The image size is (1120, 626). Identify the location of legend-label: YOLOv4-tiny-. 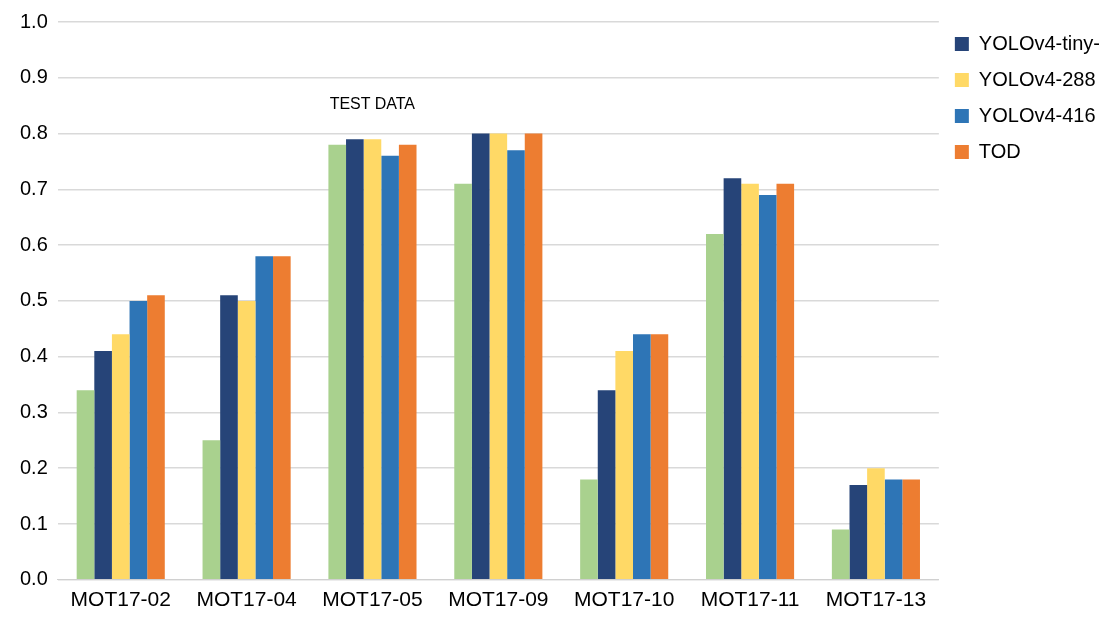
(1039, 42).